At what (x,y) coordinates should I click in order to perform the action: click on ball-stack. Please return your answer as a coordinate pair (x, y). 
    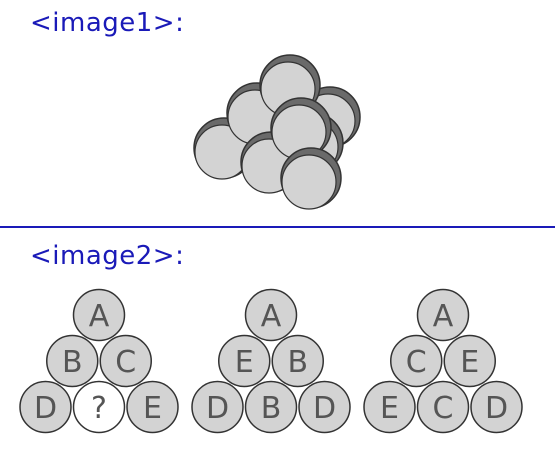
    Looking at the image, I should click on (277, 132).